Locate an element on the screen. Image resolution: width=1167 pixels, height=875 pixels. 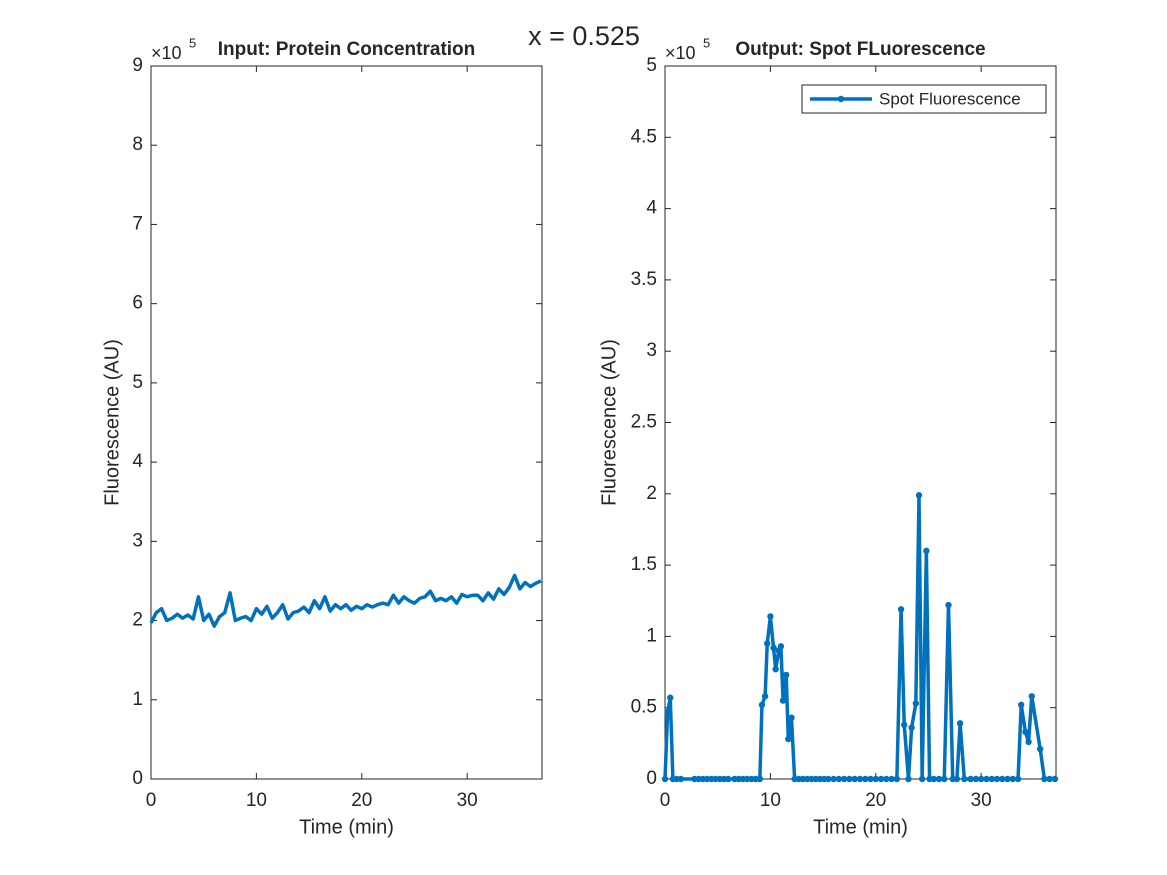
axes-title: Input: Protein Concentration is located at coordinates (347, 49).